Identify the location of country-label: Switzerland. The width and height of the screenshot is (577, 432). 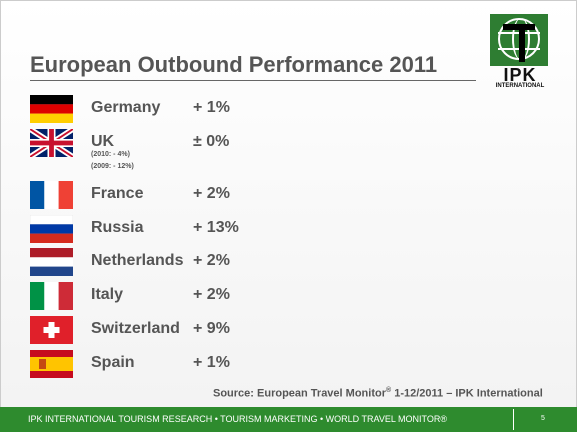
(135, 328).